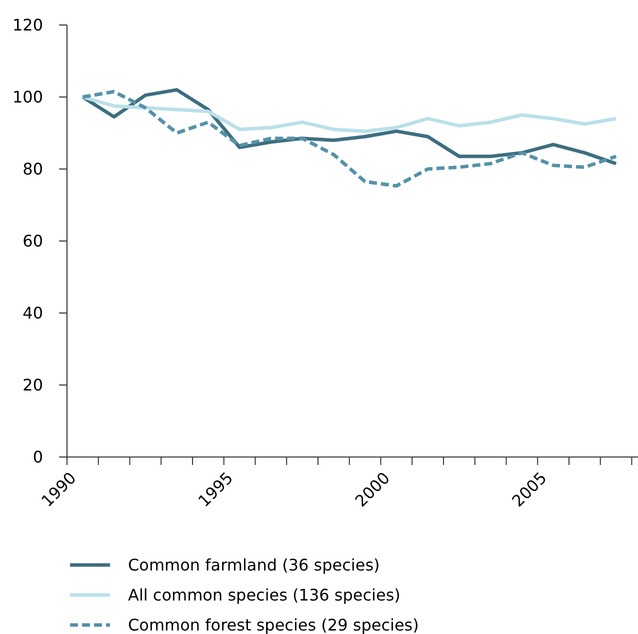  What do you see at coordinates (27, 25) in the screenshot?
I see `y-tick-label: 120` at bounding box center [27, 25].